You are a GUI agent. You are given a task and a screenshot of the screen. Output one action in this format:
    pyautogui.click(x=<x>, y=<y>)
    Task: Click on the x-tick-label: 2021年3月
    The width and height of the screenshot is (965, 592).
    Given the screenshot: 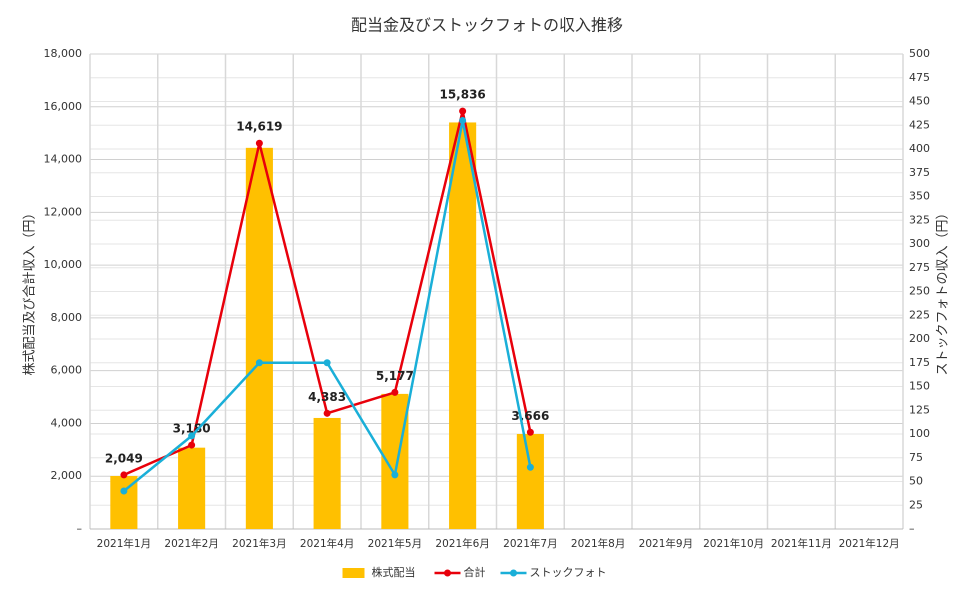 What is the action you would take?
    pyautogui.click(x=259, y=543)
    